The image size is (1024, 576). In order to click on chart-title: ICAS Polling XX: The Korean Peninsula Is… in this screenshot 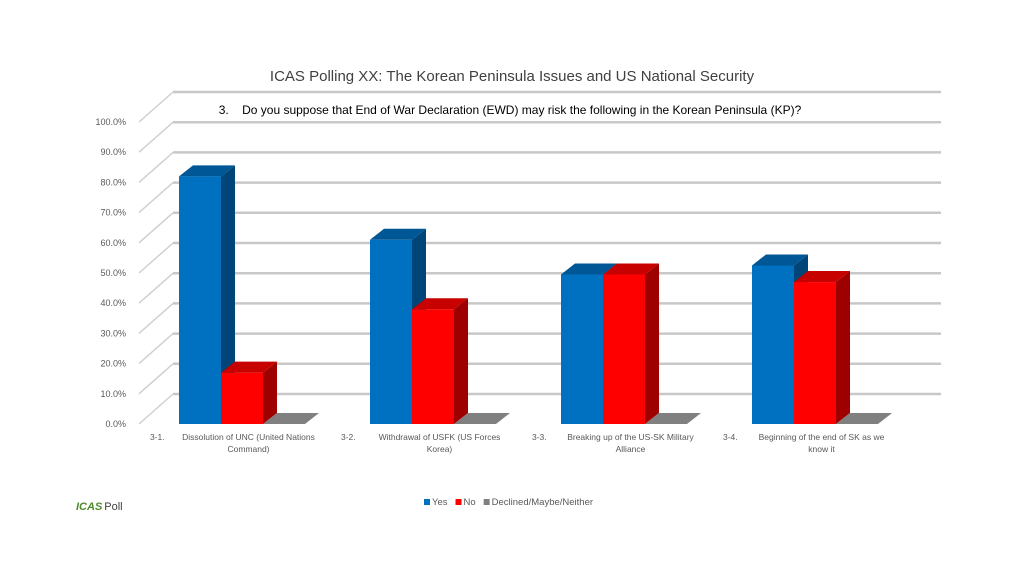, I will do `click(512, 76)`.